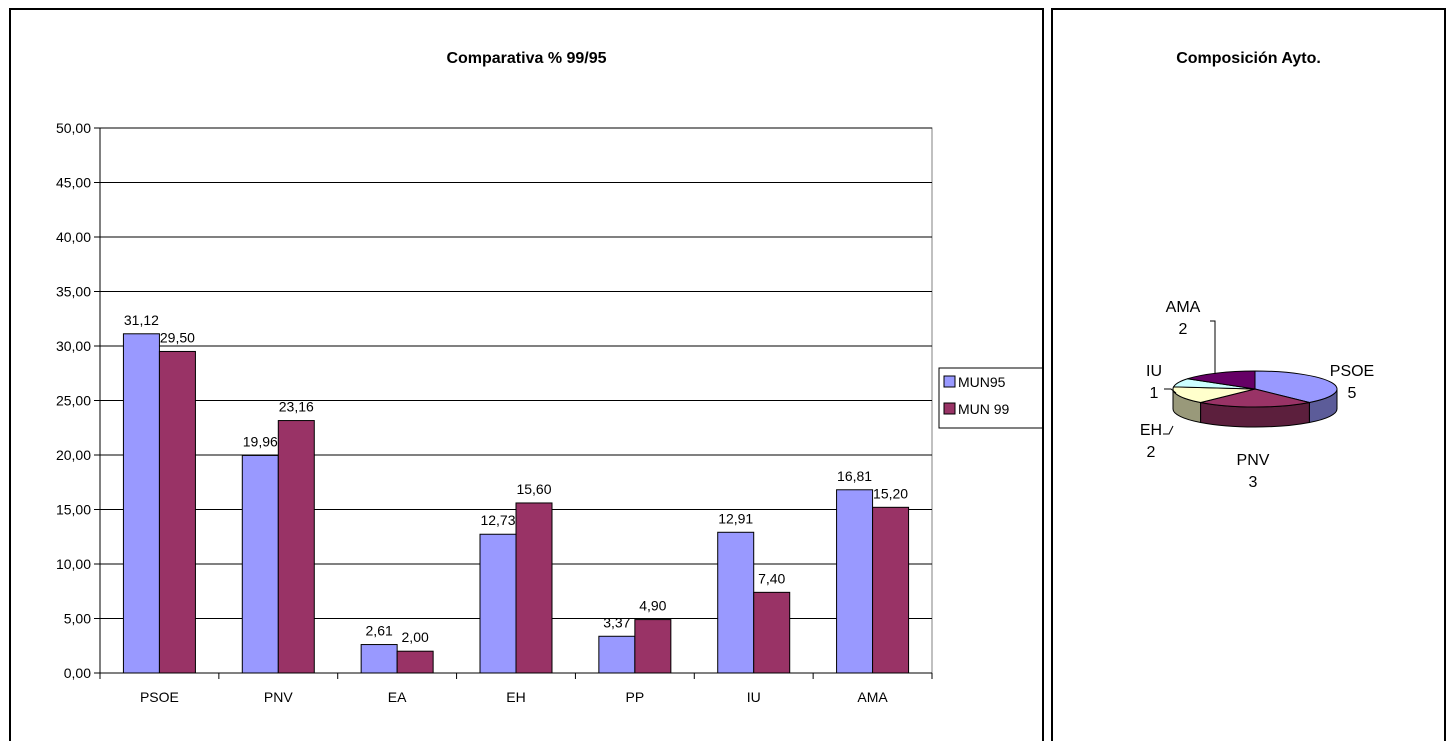 The width and height of the screenshot is (1448, 741). I want to click on y-tick-label: 30,00, so click(73, 346).